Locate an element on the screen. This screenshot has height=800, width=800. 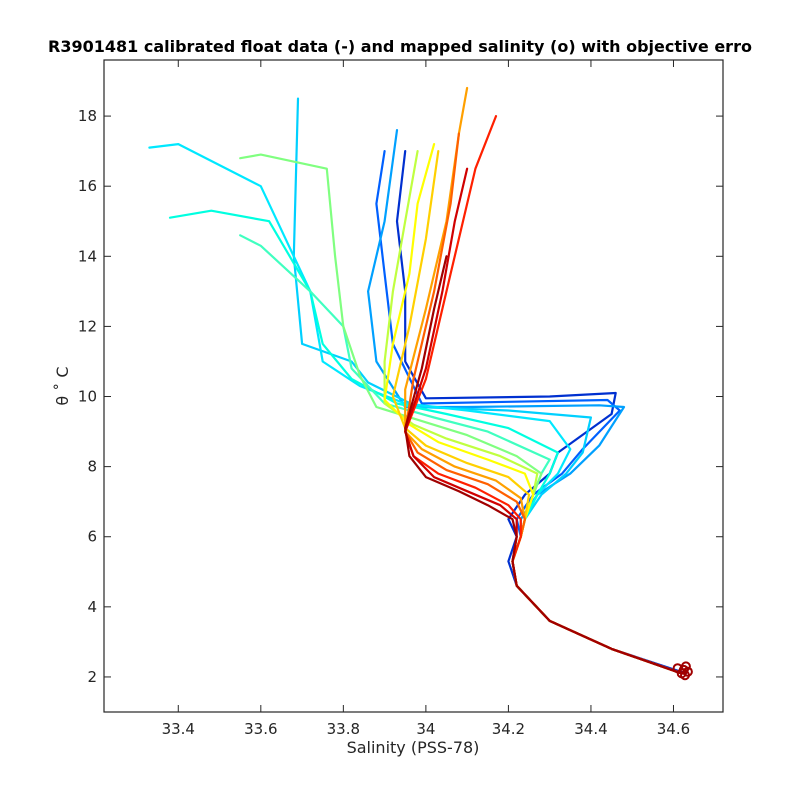
x-tick-label: 33.8 is located at coordinates (343, 729).